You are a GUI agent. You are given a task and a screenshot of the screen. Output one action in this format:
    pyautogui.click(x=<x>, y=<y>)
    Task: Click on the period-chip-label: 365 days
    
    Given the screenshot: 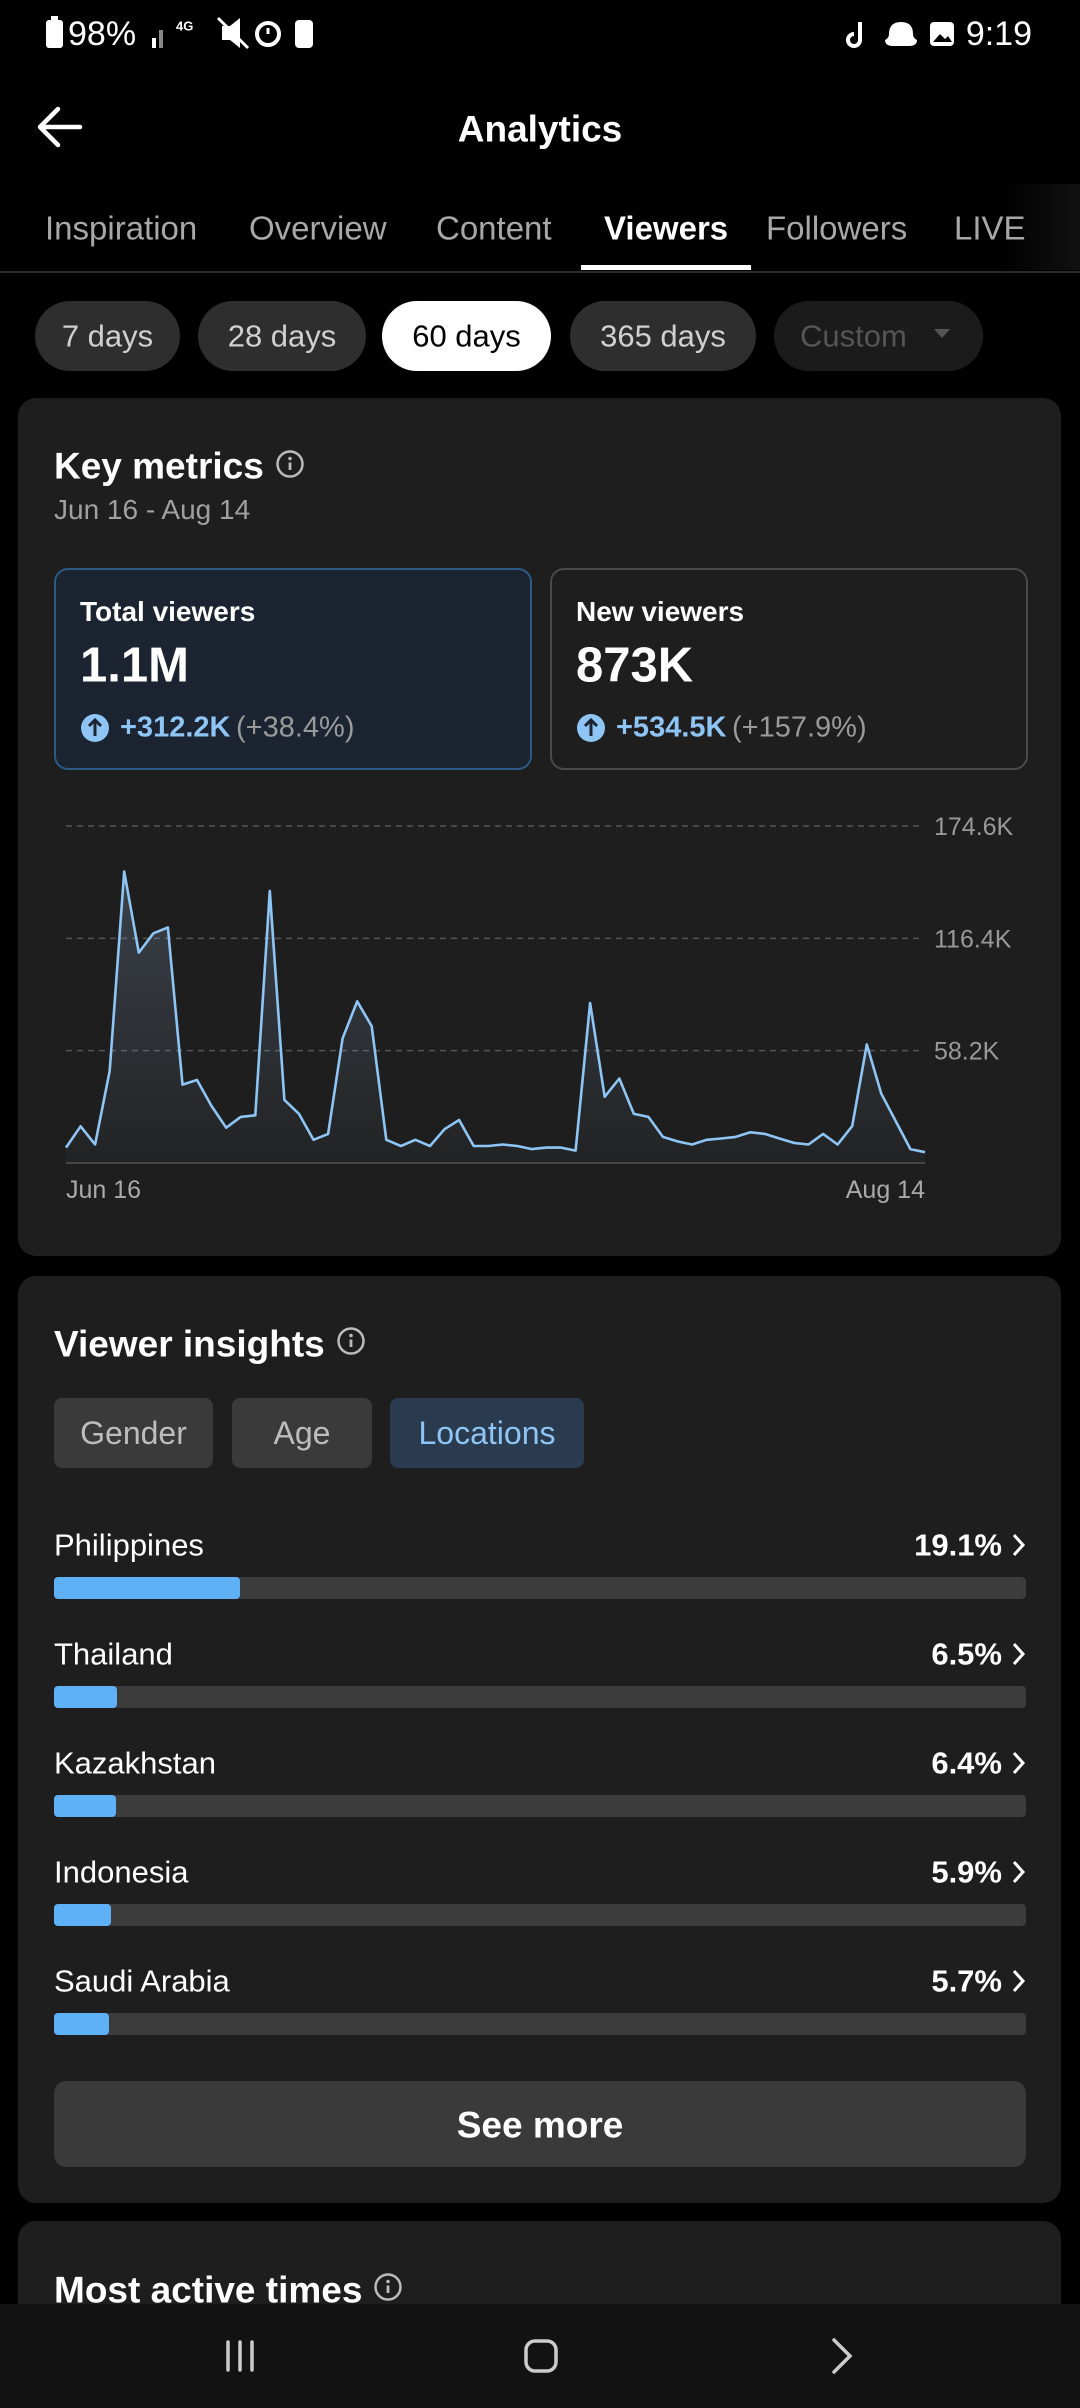 What is the action you would take?
    pyautogui.click(x=663, y=336)
    